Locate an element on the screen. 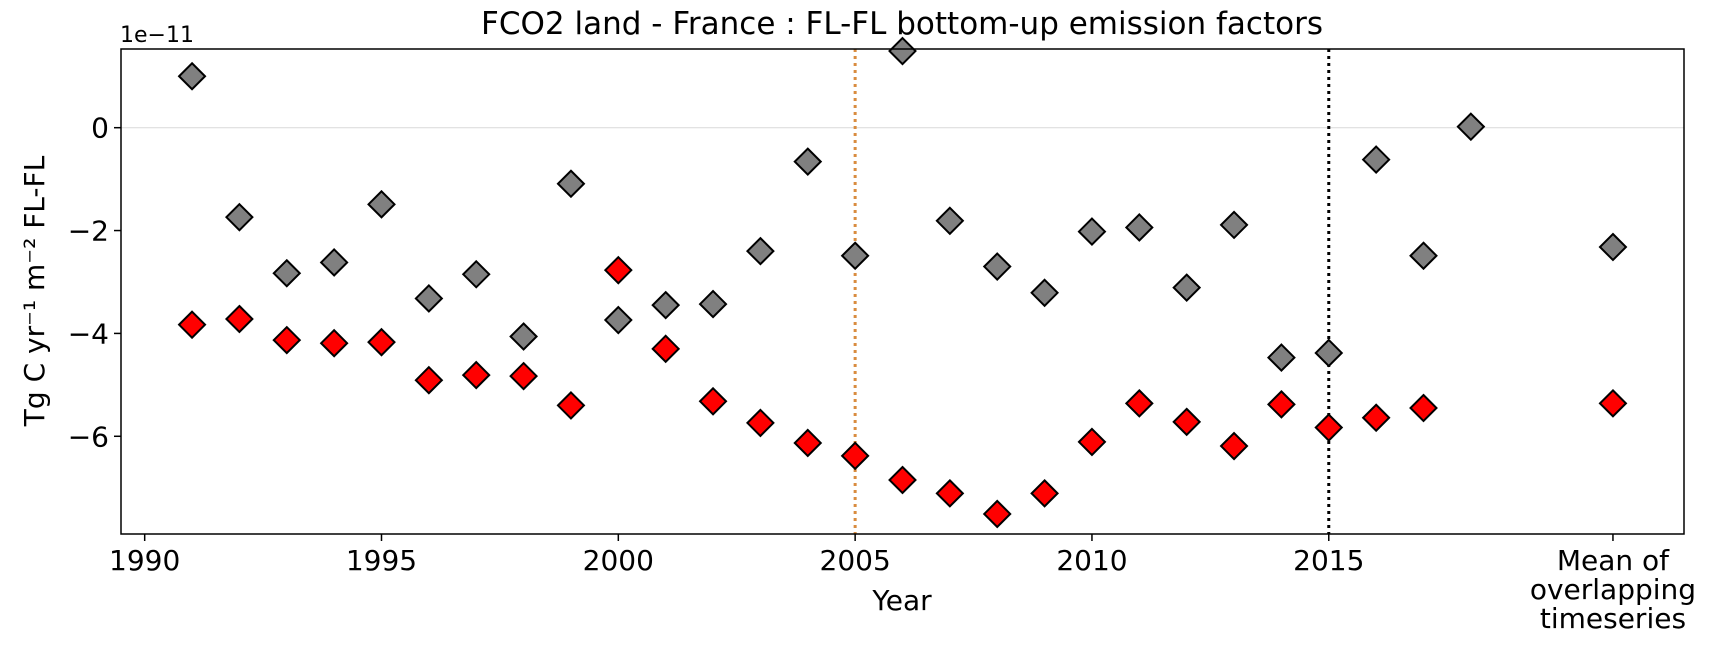 The height and width of the screenshot is (645, 1711). x-tick-label: 2005 is located at coordinates (855, 560).